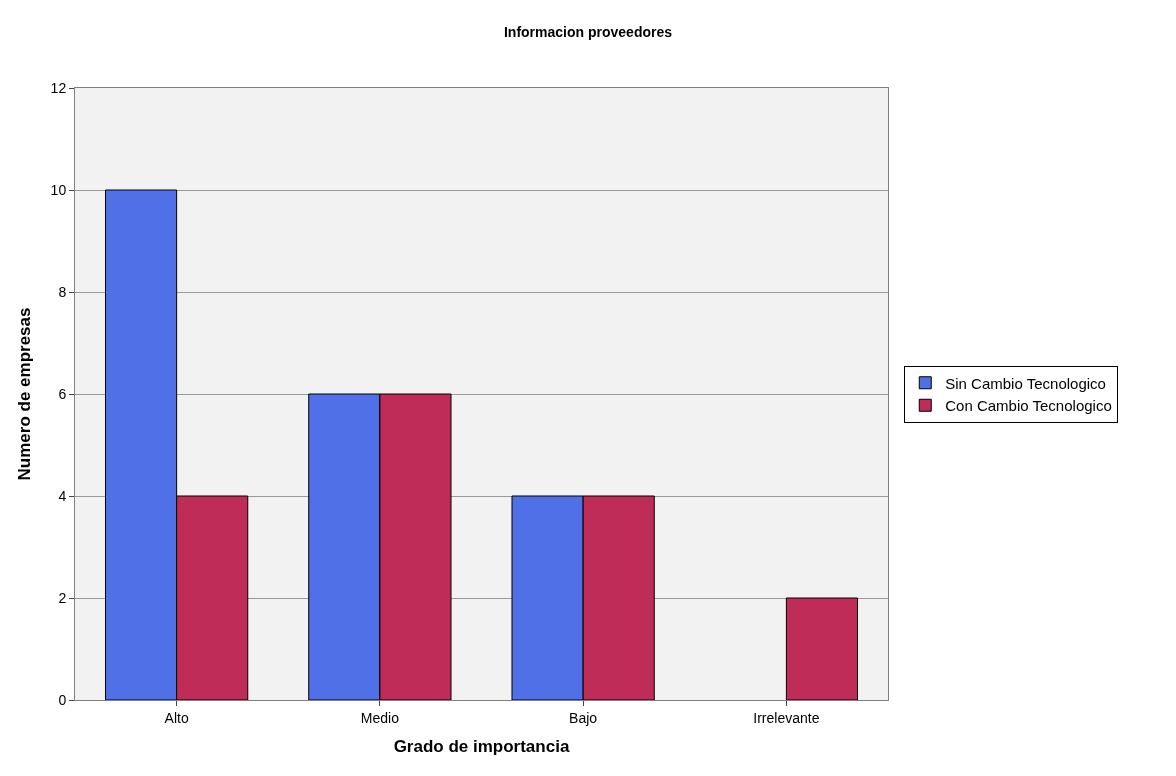  I want to click on x-tick-label: Medio, so click(380, 717).